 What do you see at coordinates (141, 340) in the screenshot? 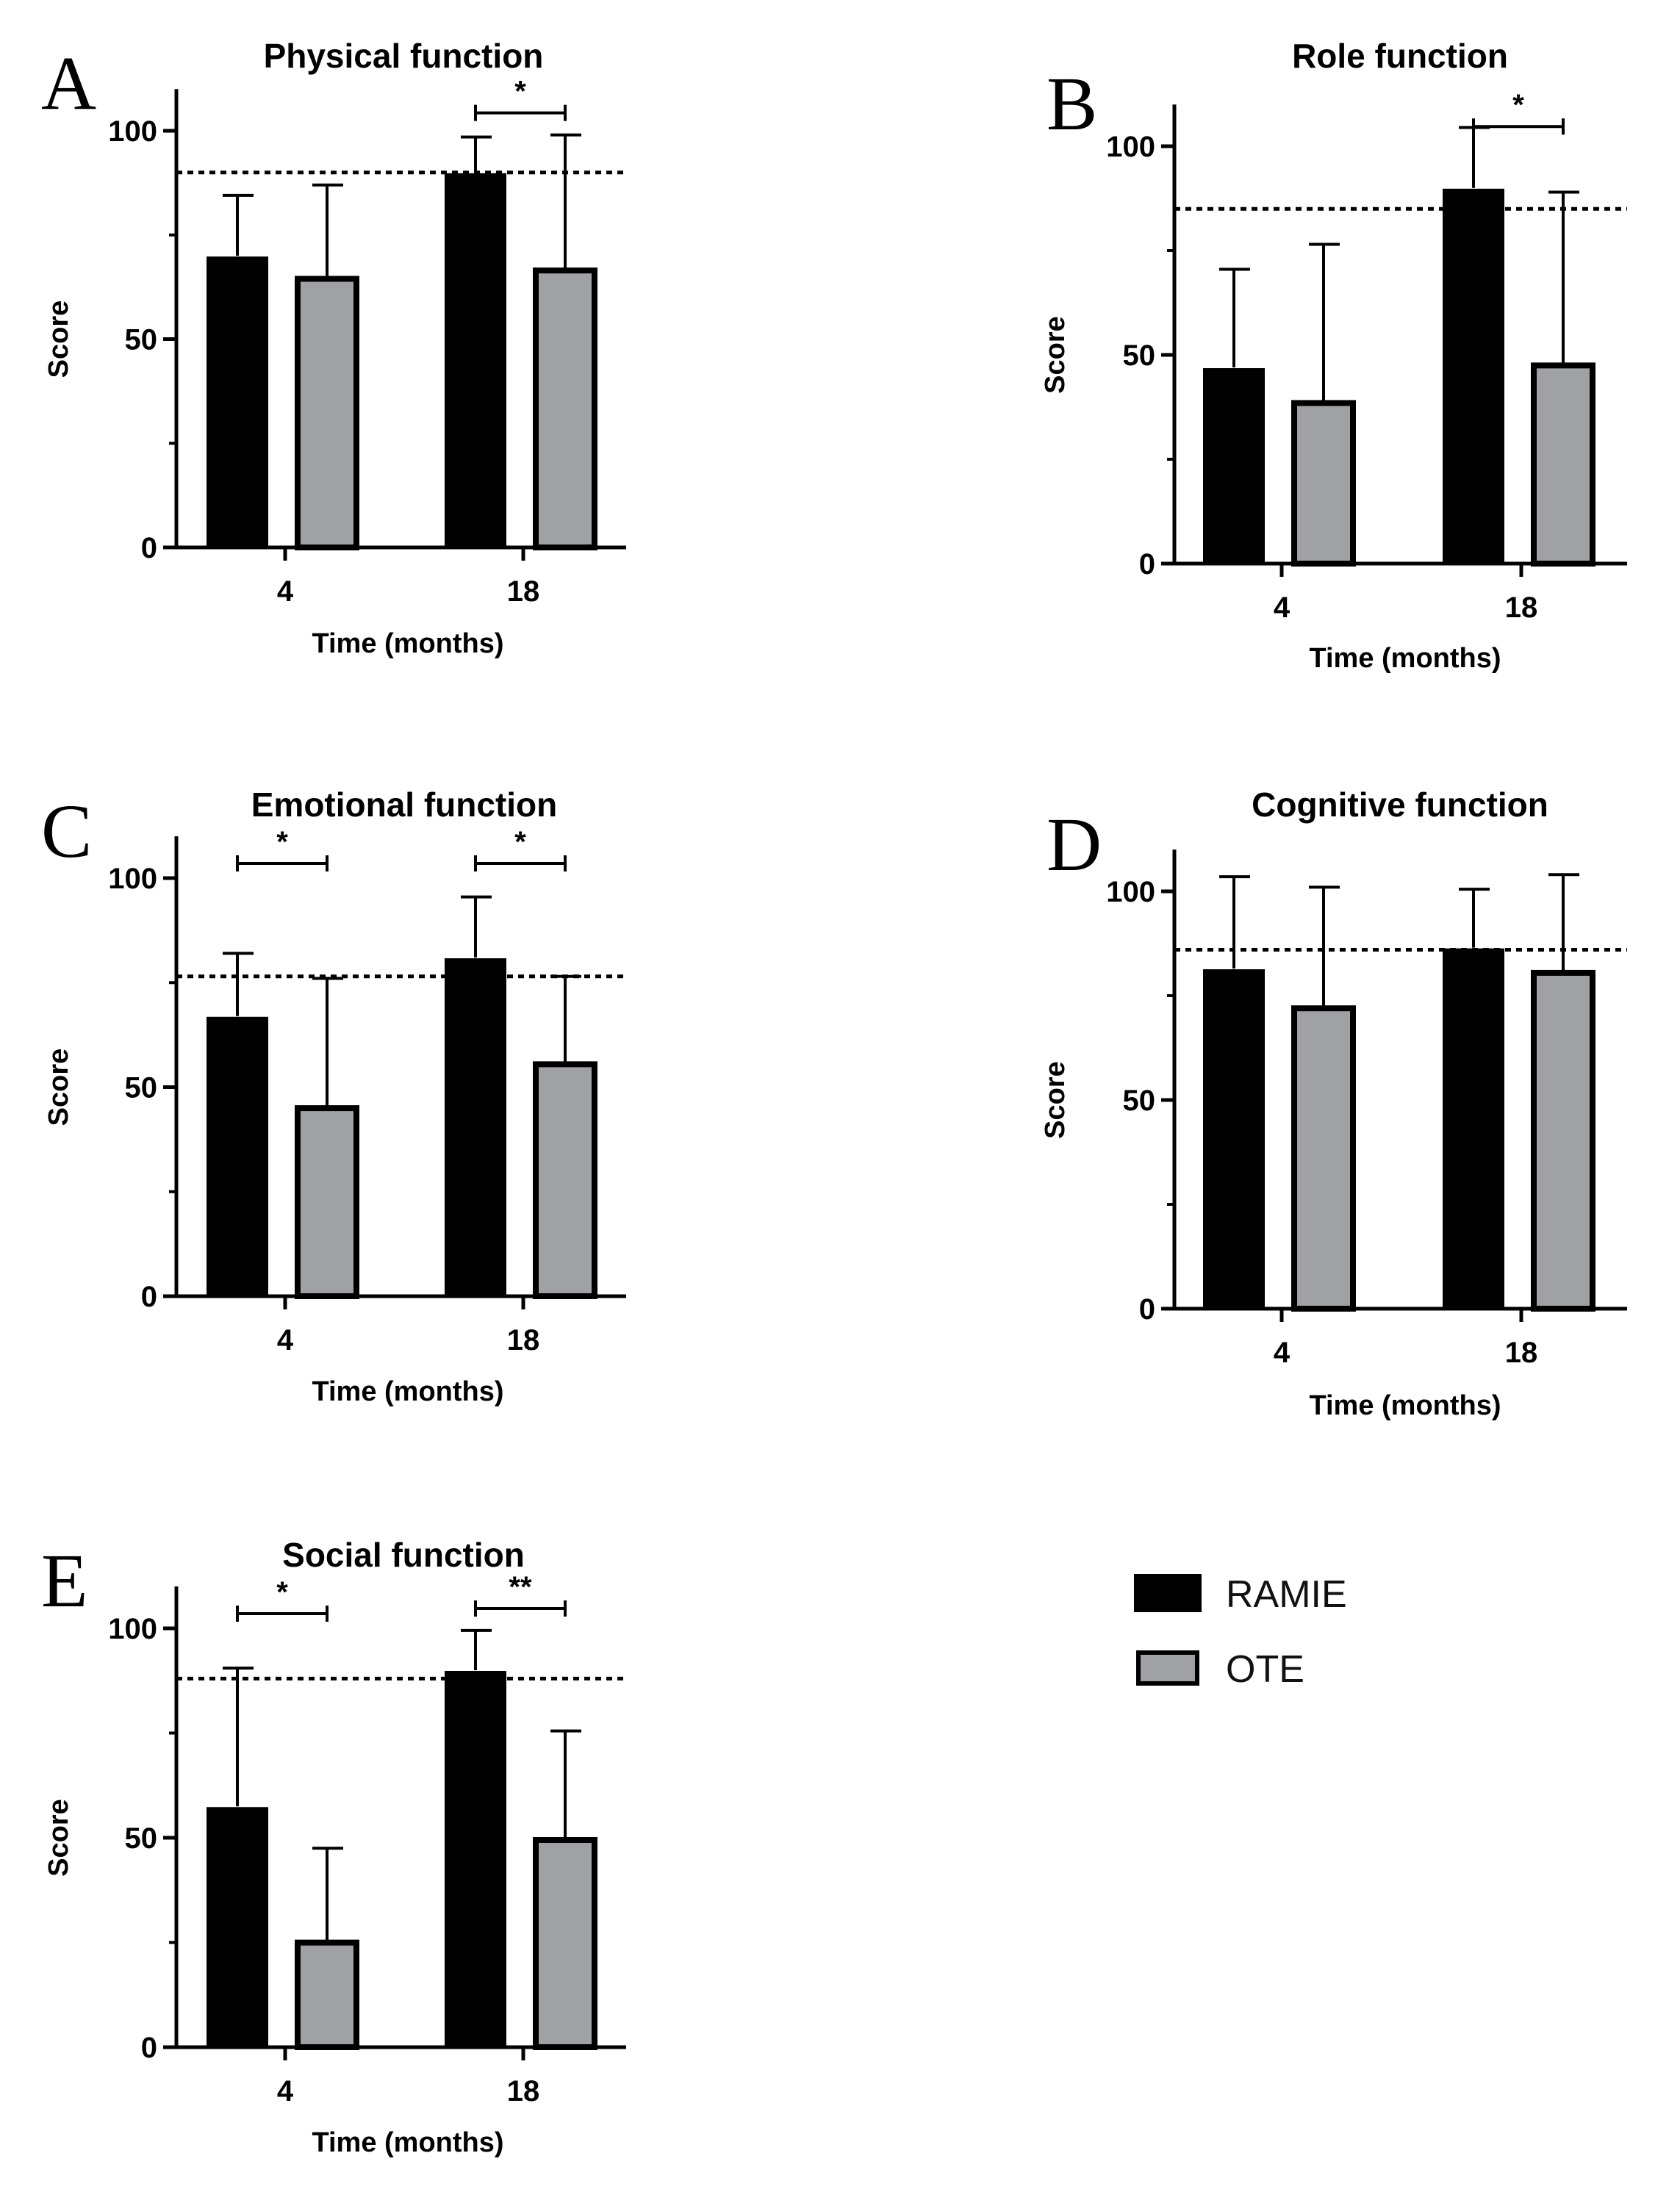
I see `y-tick-label-a-50: 50` at bounding box center [141, 340].